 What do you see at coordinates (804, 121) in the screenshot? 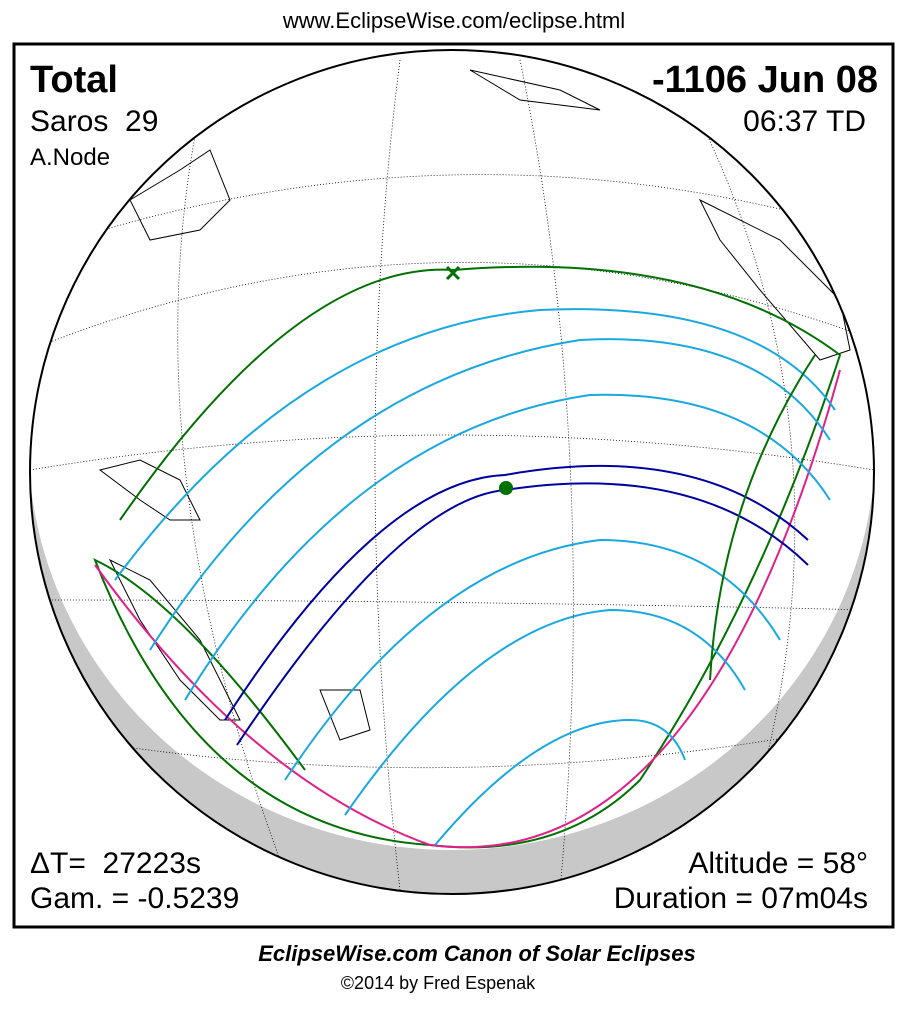
I see `eclipse-time: 06:37 TD` at bounding box center [804, 121].